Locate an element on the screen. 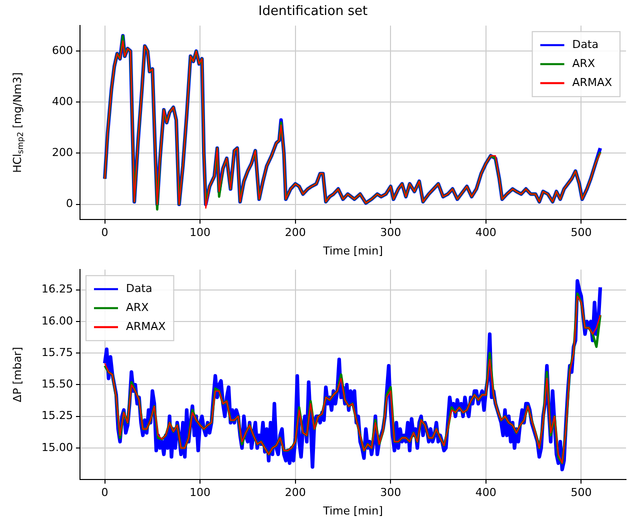 The image size is (630, 520). y-axis-title: ΔP [mbar] is located at coordinates (17, 374).